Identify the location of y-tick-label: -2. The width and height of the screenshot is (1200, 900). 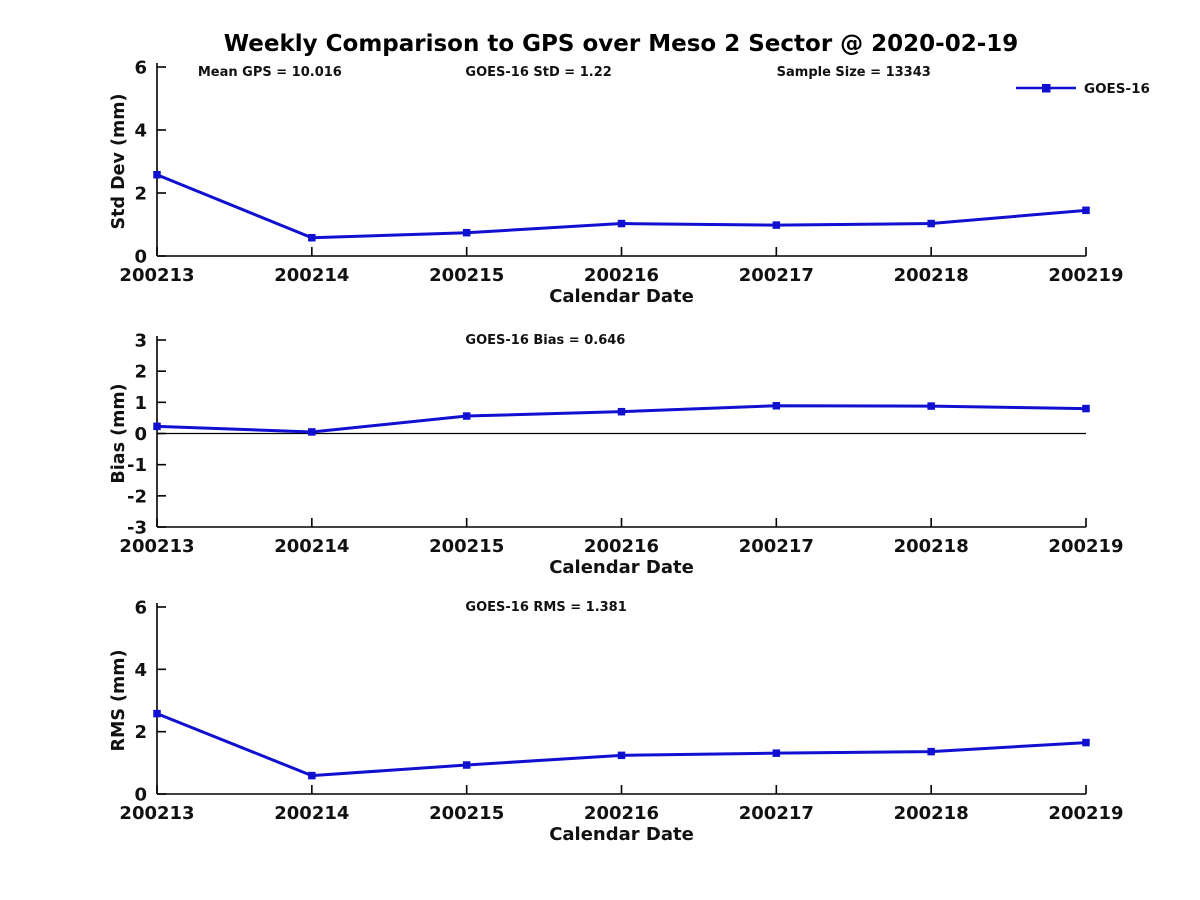
(137, 496).